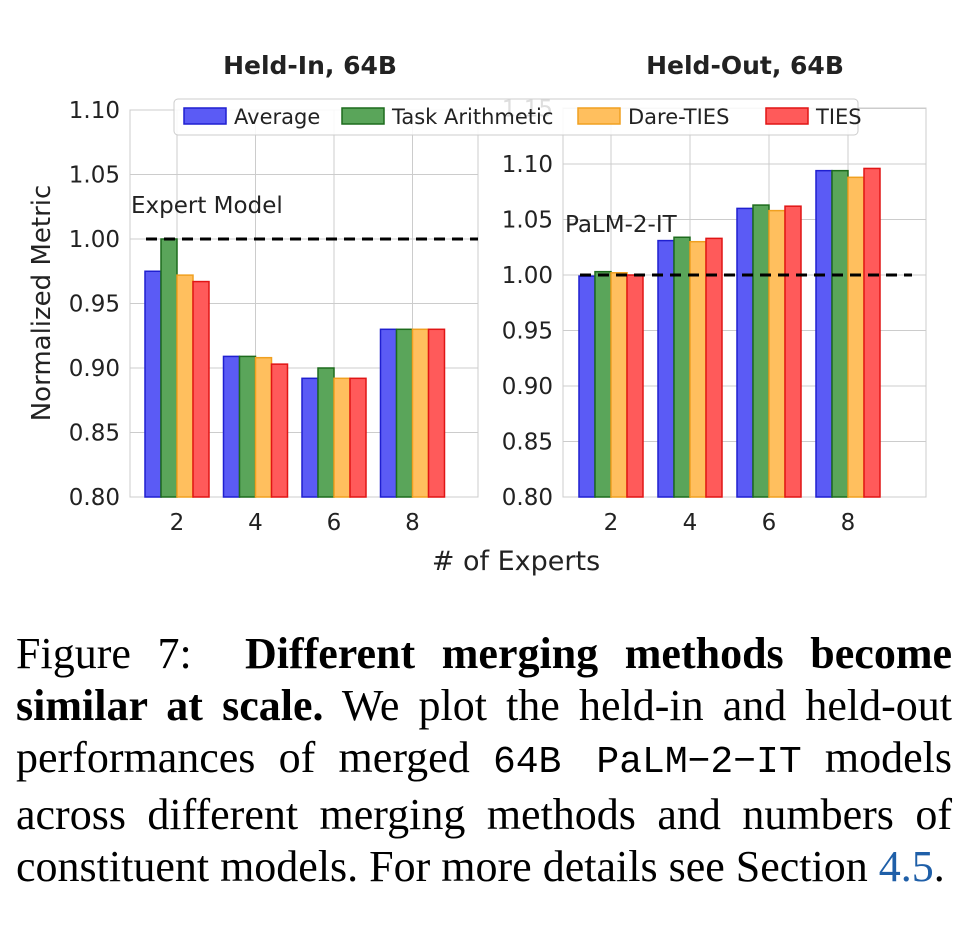 This screenshot has width=968, height=942. I want to click on caption-prefix: Figure 7:, so click(104, 653).